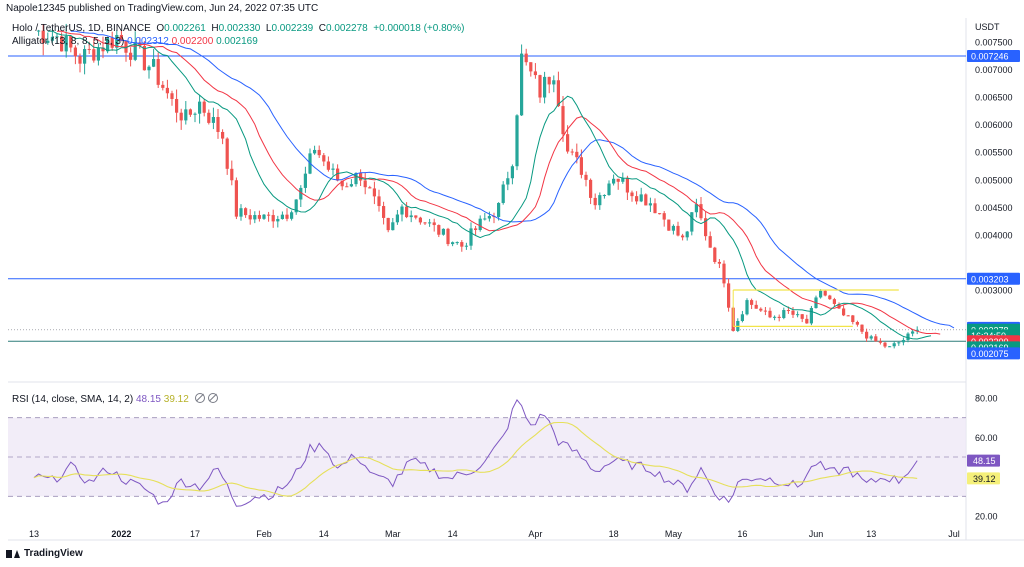 The height and width of the screenshot is (567, 1024). What do you see at coordinates (984, 461) in the screenshot?
I see `rsi-badge-label: 48.15` at bounding box center [984, 461].